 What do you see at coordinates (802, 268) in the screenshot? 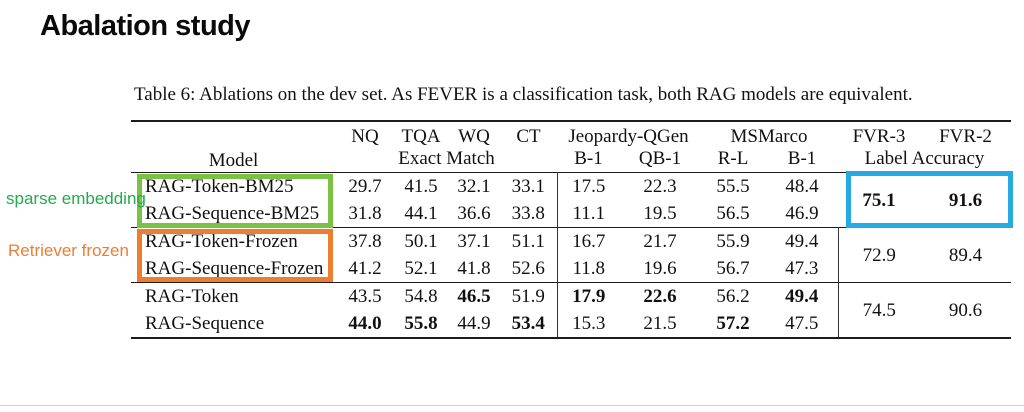
I see `value-cell: 47.3` at bounding box center [802, 268].